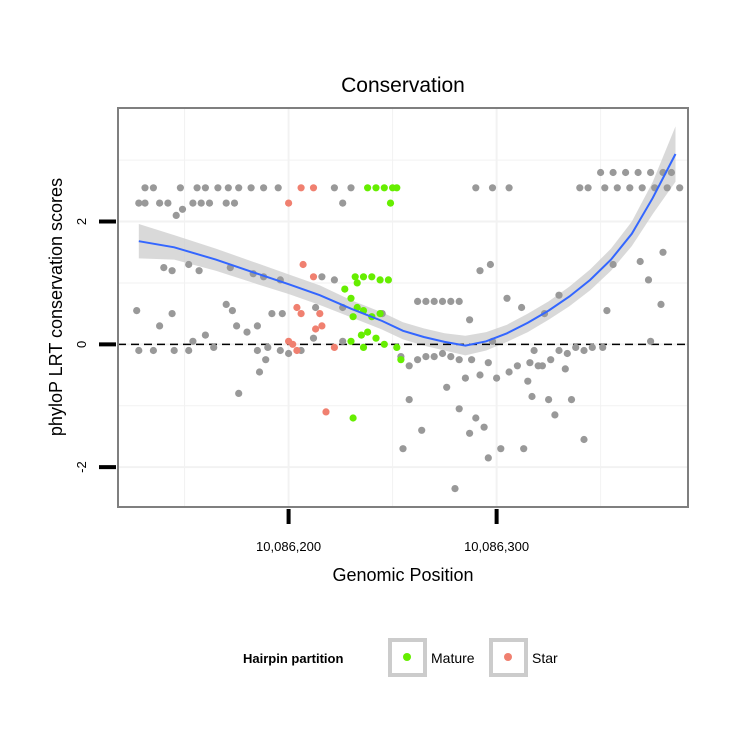 The height and width of the screenshot is (750, 750). Describe the element at coordinates (453, 658) in the screenshot. I see `legend-label-mature: Mature` at that location.